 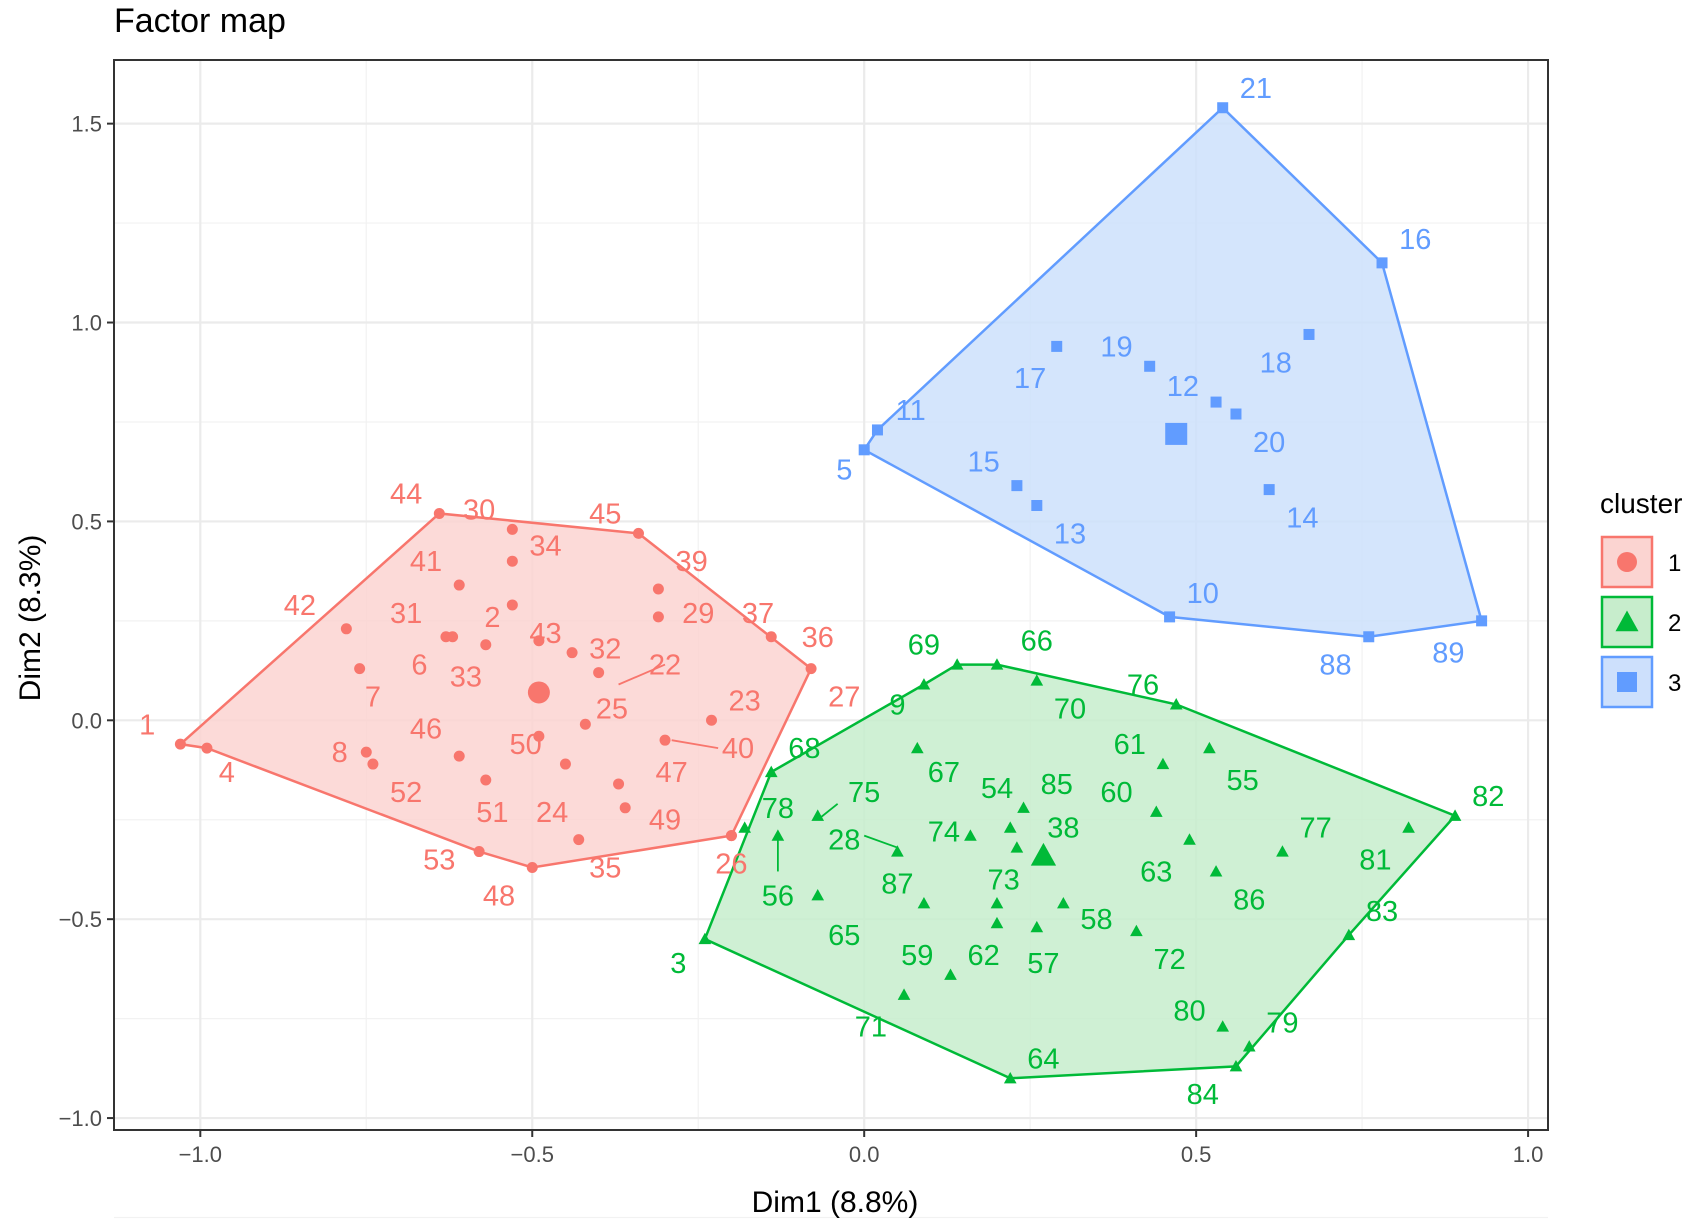 I want to click on point-label-88: 88, so click(x=1335, y=666).